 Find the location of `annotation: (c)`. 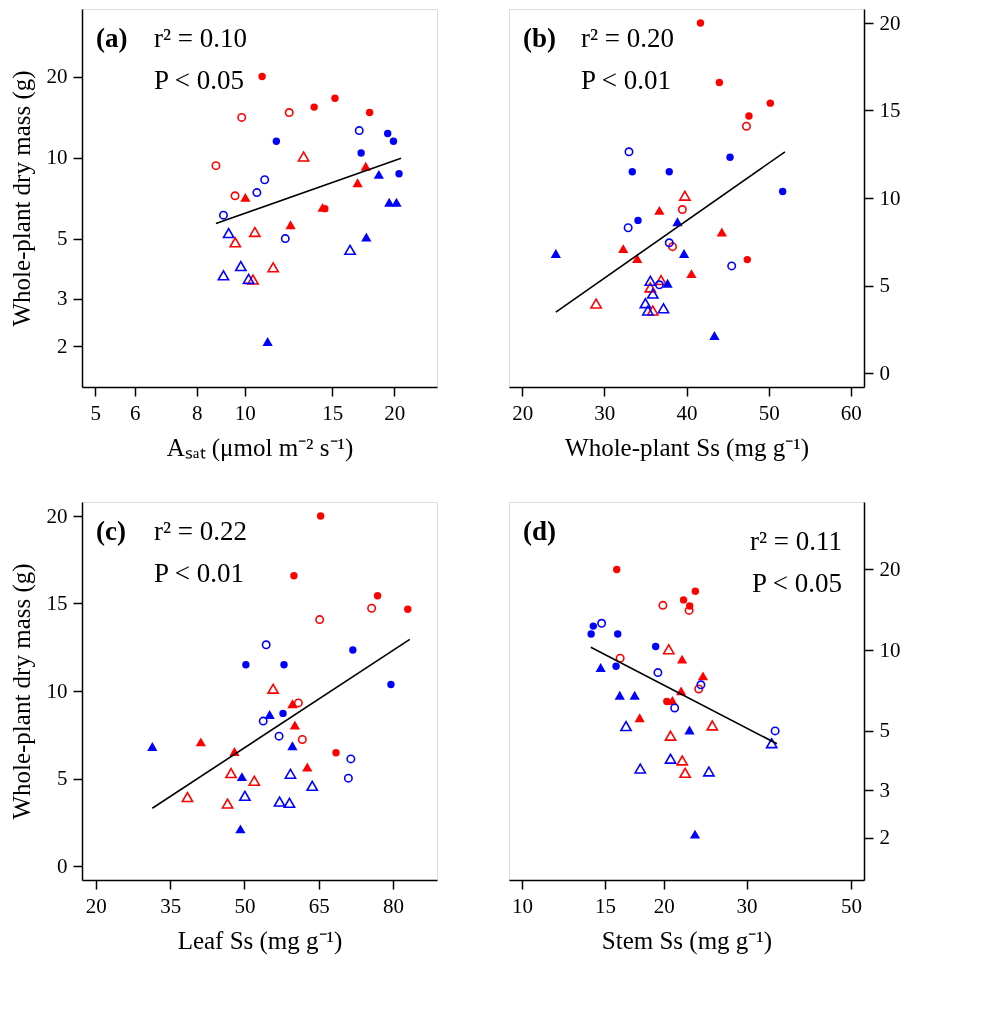

annotation: (c) is located at coordinates (111, 531).